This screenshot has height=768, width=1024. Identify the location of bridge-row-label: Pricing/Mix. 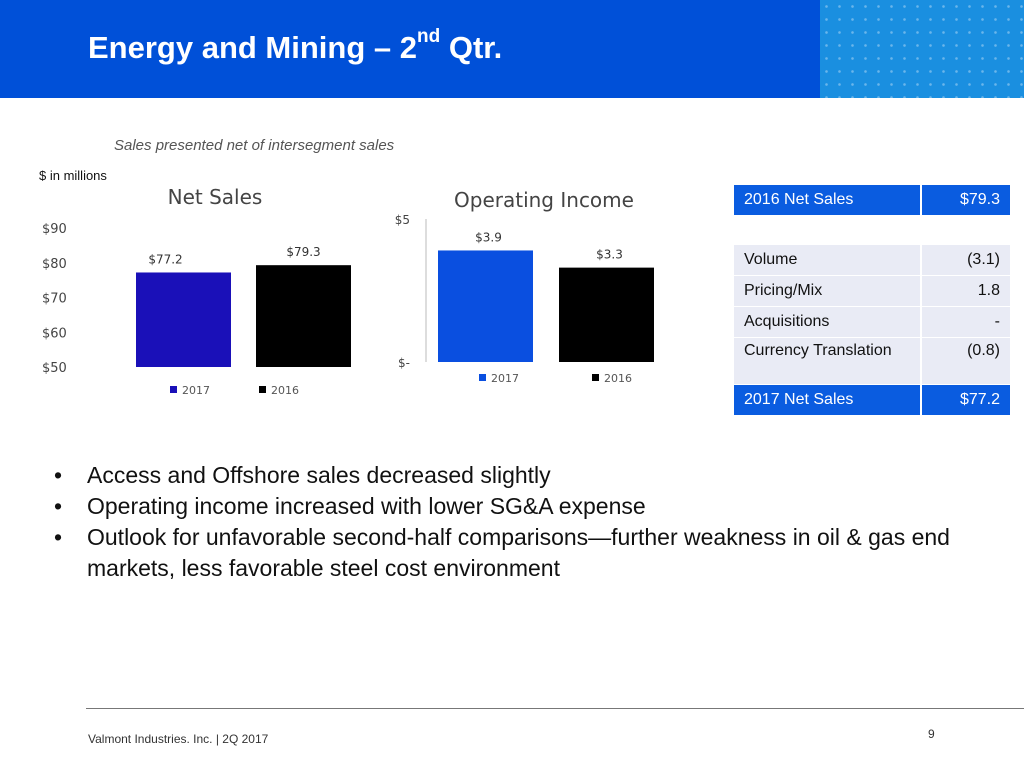
(828, 291).